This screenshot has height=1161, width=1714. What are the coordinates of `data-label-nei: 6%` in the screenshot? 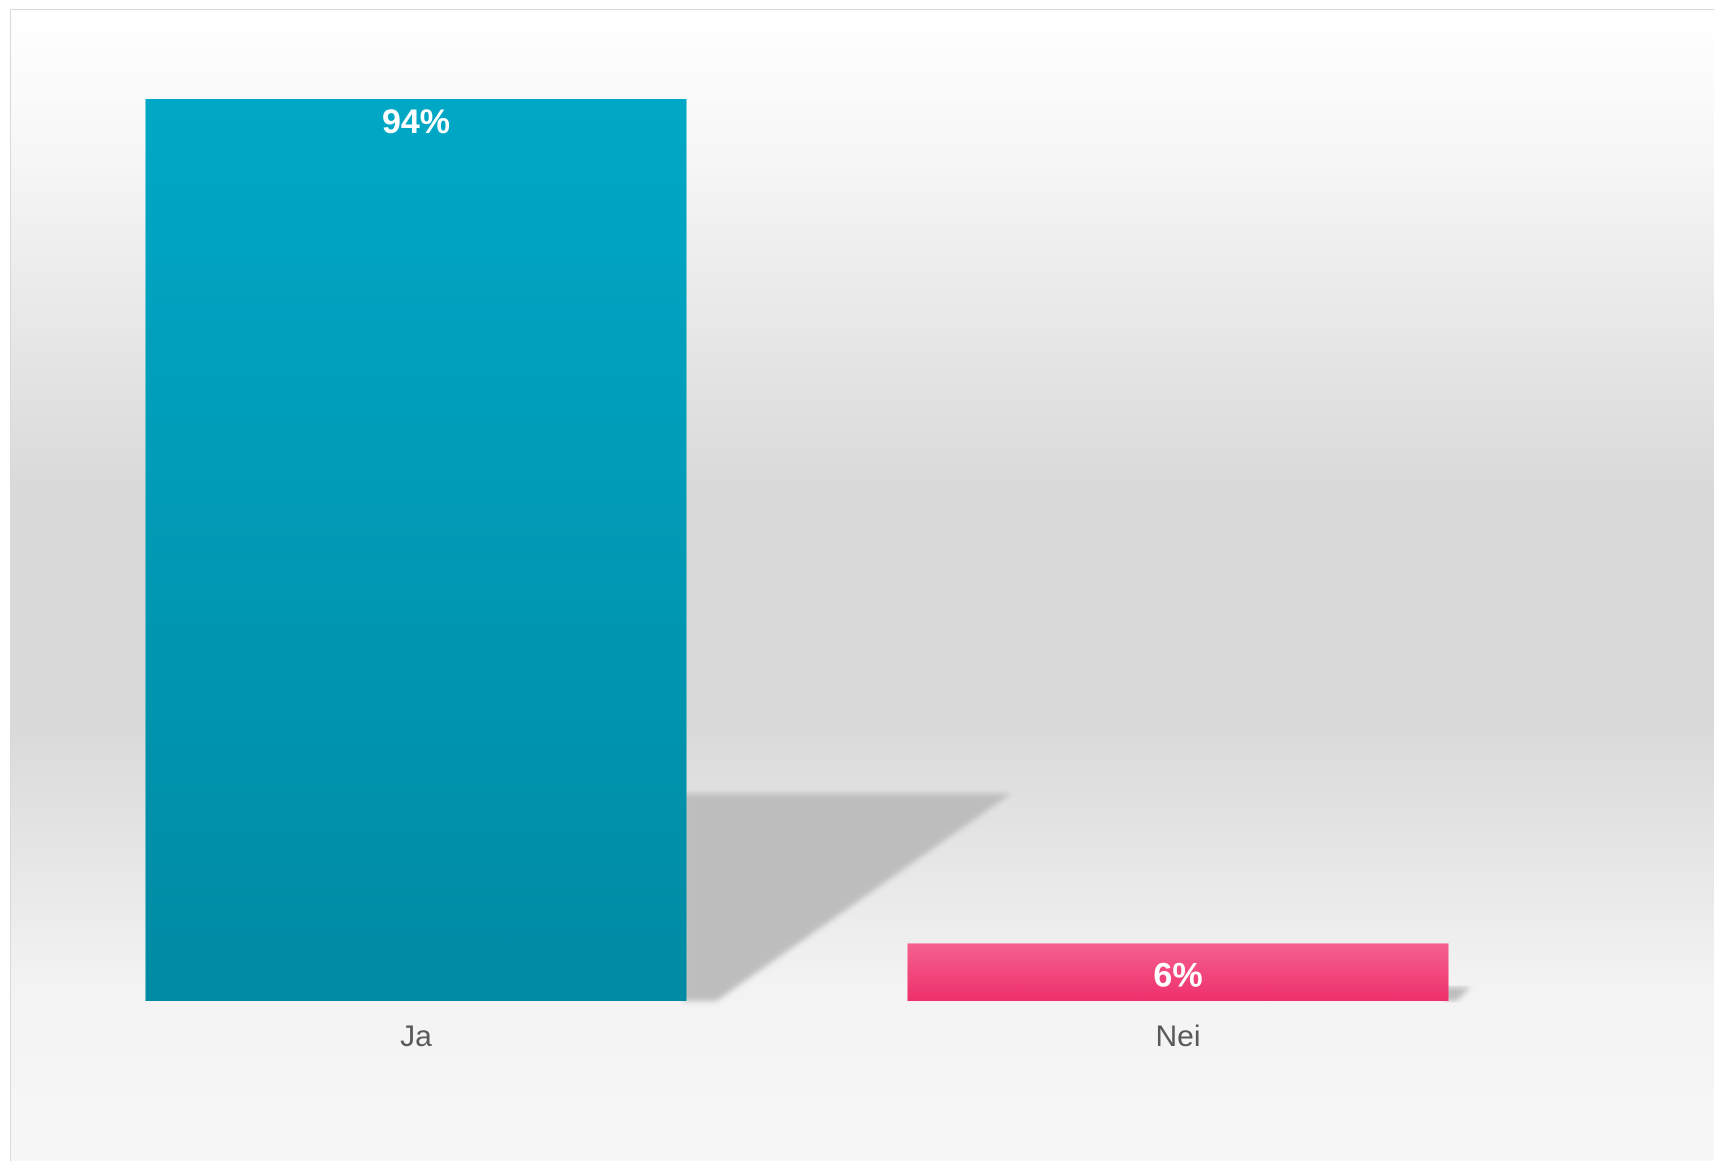 It's located at (1177, 975).